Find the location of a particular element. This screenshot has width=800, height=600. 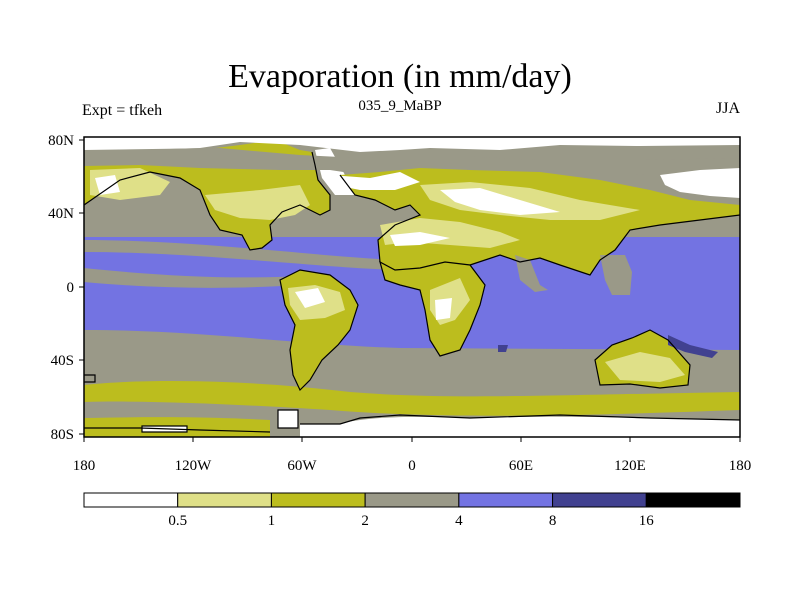

lat-label-80s: 80S is located at coordinates (62, 435).